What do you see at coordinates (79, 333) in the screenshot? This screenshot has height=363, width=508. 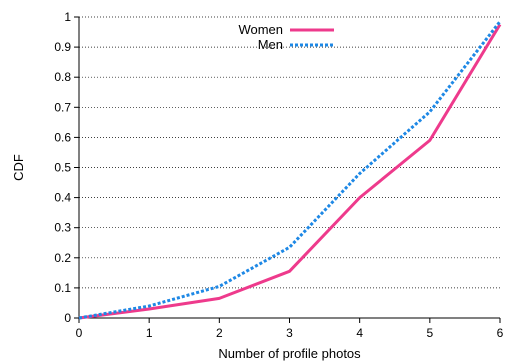 I see `x-tick-label: 0` at bounding box center [79, 333].